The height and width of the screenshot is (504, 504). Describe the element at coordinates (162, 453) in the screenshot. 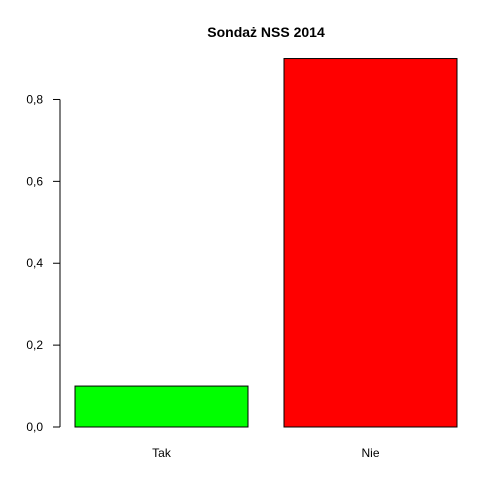

I see `x-category-label: Tak` at that location.